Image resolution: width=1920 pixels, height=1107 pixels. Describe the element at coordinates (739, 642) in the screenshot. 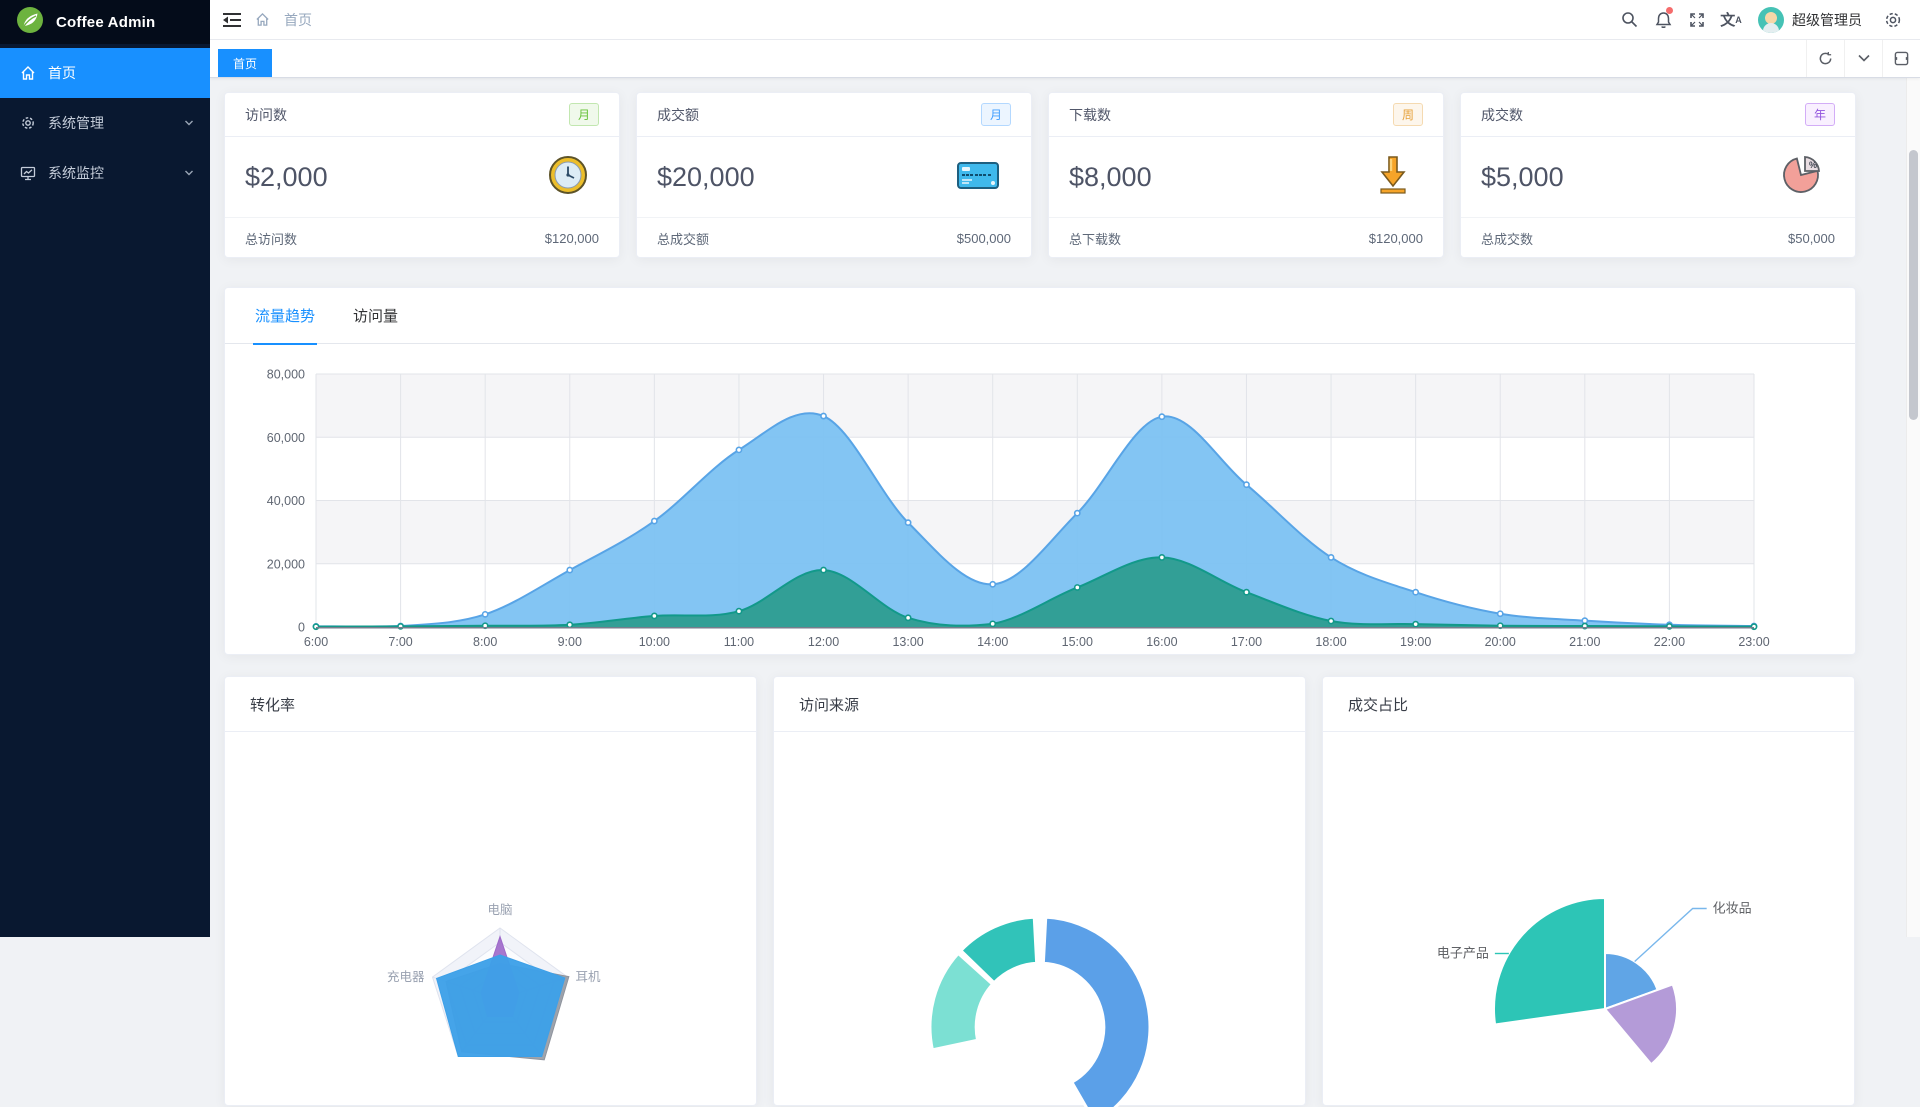

I see `svg-text: 11:00` at that location.